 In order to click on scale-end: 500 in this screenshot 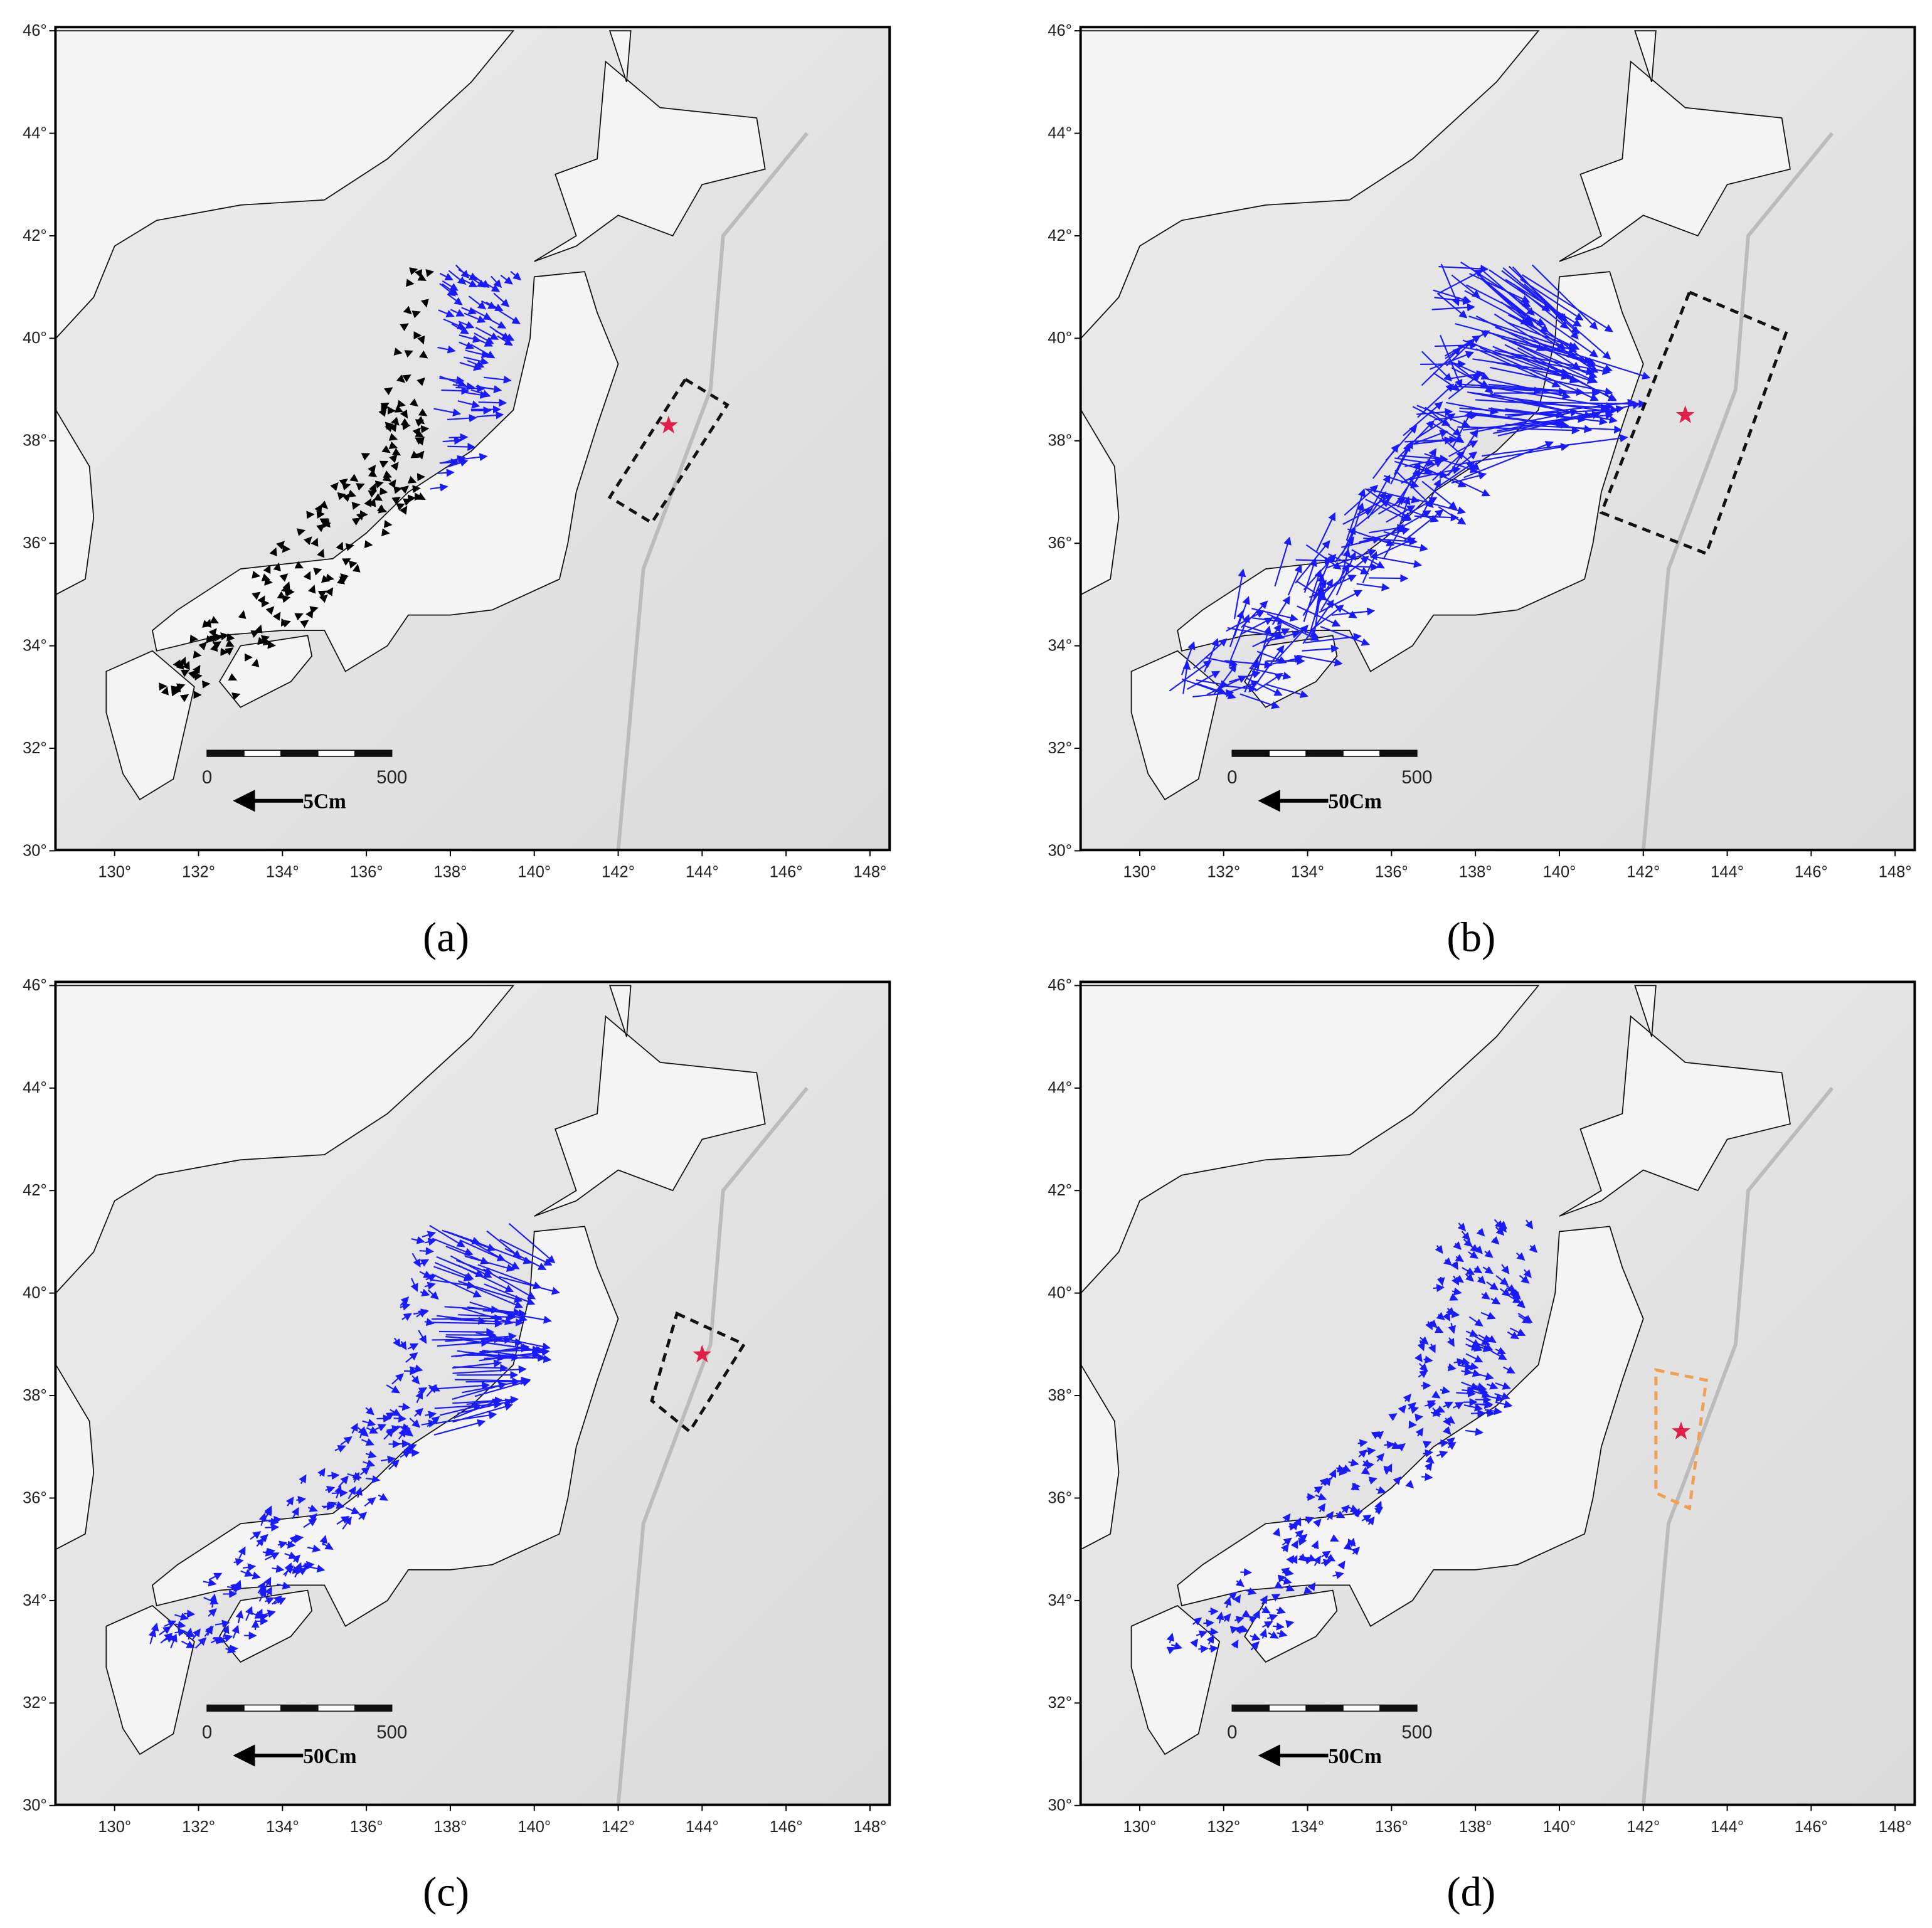, I will do `click(391, 777)`.